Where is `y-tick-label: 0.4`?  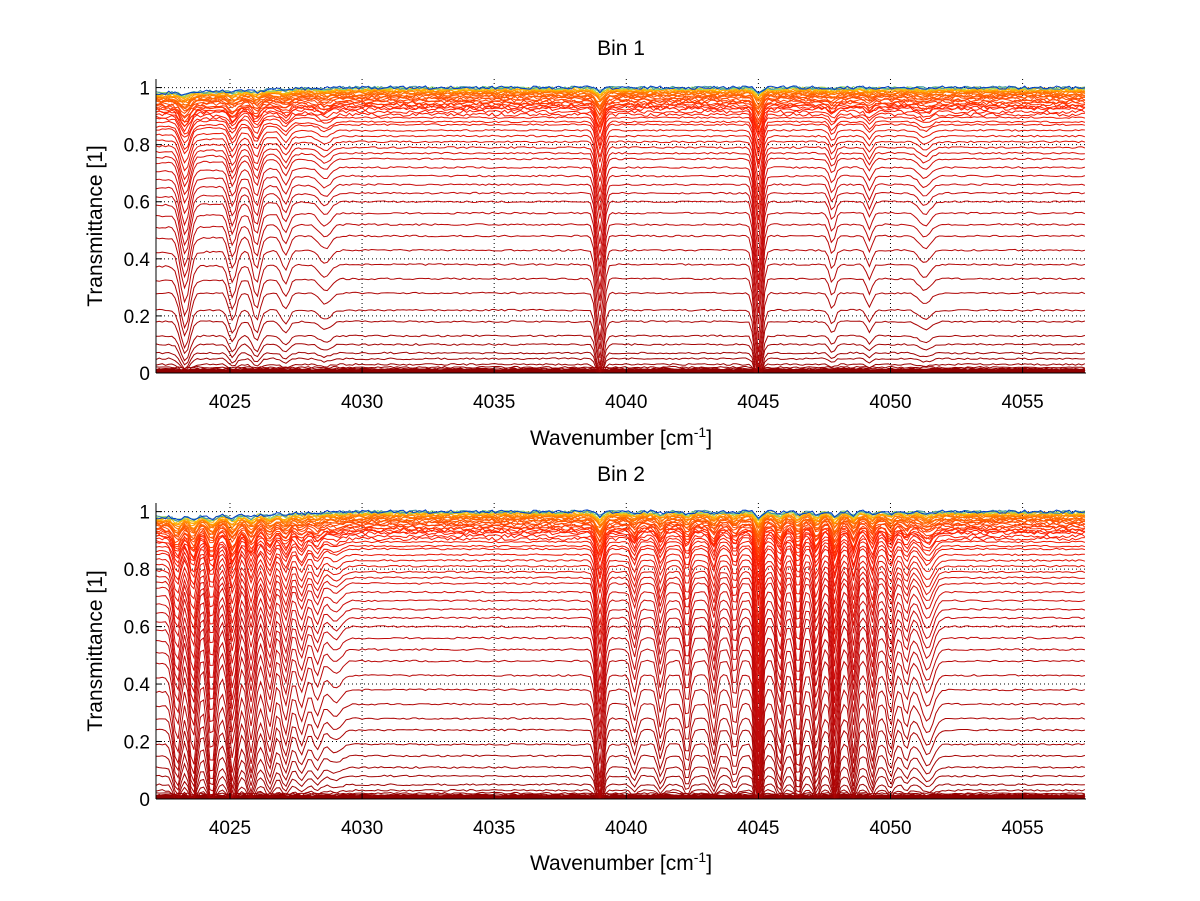
y-tick-label: 0.4 is located at coordinates (137, 685).